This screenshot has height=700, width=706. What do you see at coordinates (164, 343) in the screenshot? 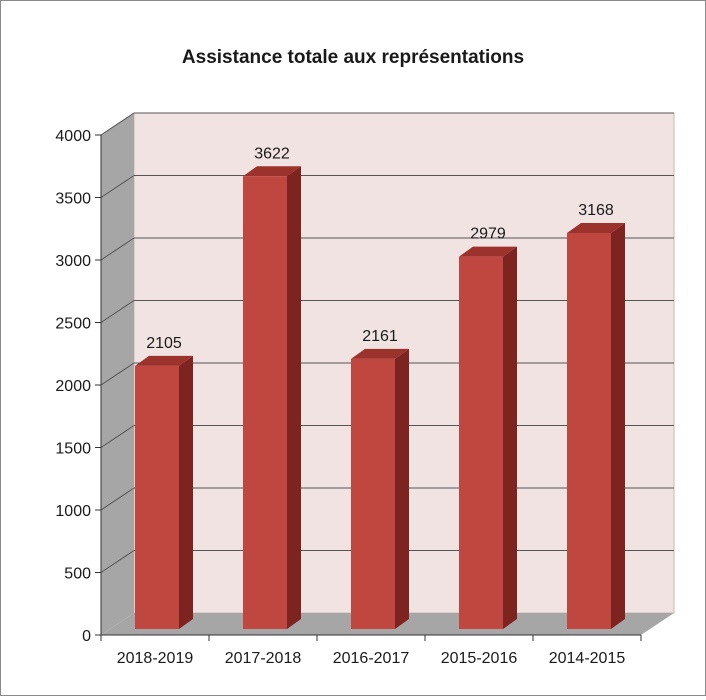
I see `data-label: 2105` at bounding box center [164, 343].